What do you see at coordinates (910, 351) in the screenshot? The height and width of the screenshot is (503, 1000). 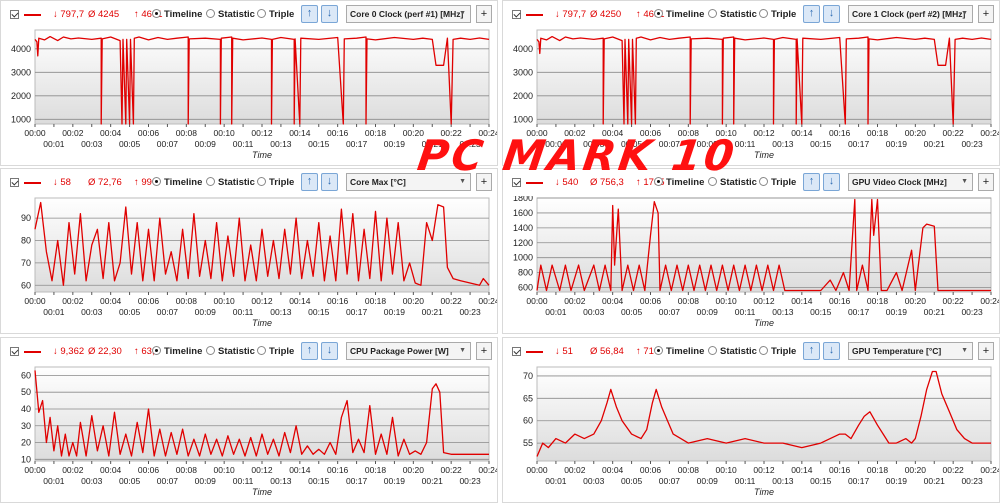 I see `sensor-selector: GPU Temperature [°C] ▼` at bounding box center [910, 351].